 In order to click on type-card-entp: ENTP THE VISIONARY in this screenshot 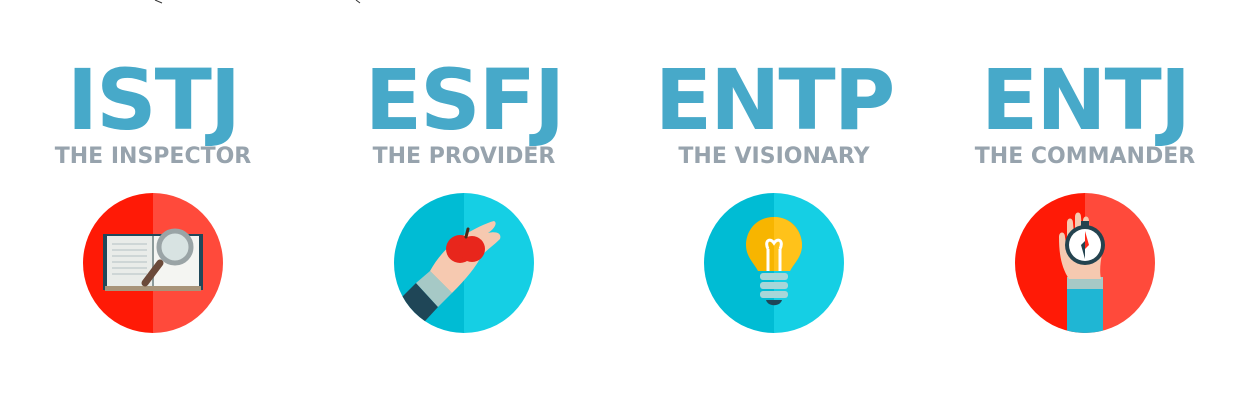, I will do `click(774, 114)`.